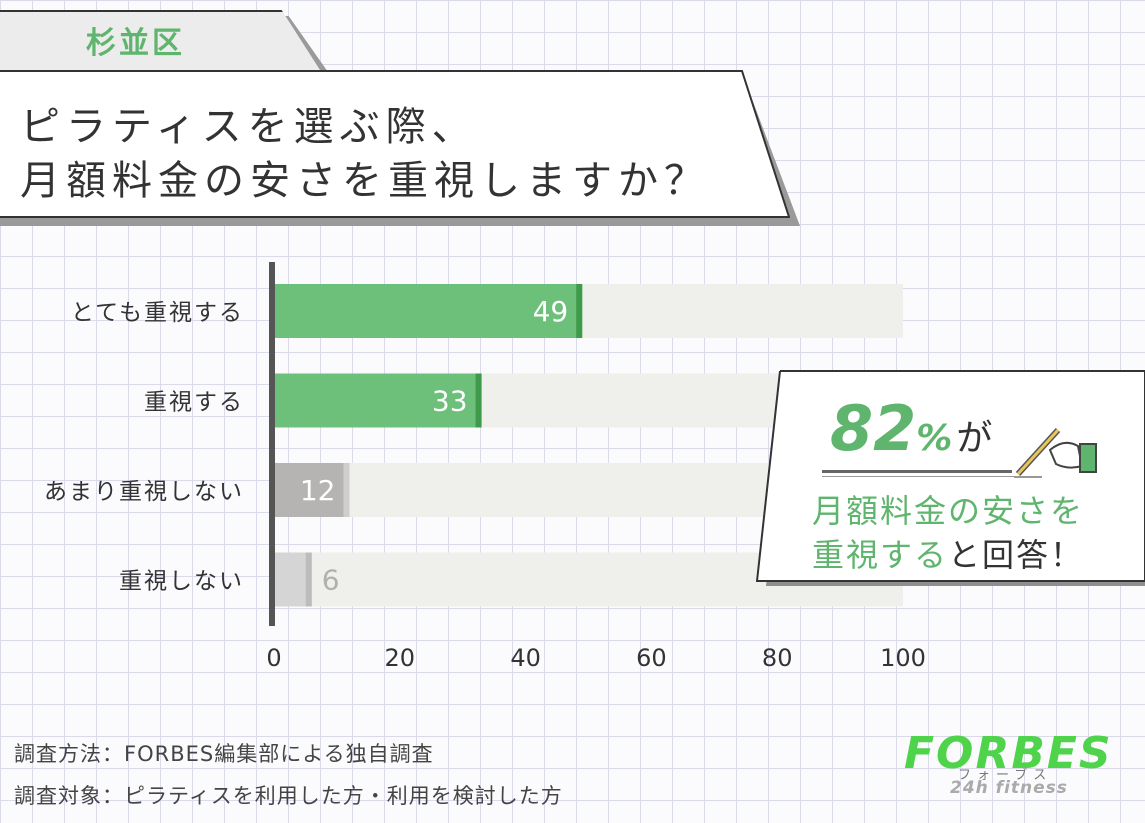 The image size is (1145, 823). Describe the element at coordinates (777, 658) in the screenshot. I see `x-tick-label: 80` at that location.